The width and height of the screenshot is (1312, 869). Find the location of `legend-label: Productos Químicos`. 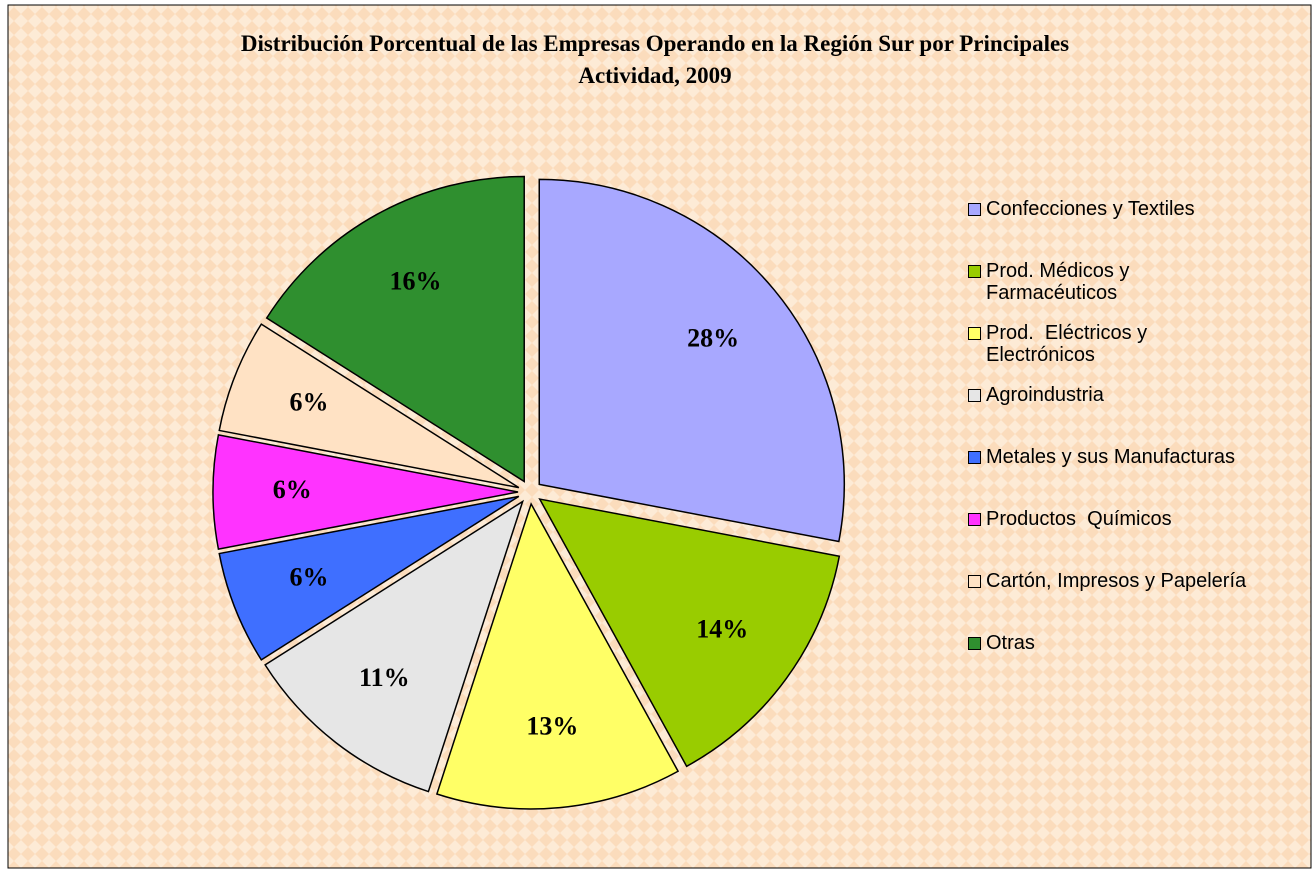

legend-label: Productos Químicos is located at coordinates (1079, 519).